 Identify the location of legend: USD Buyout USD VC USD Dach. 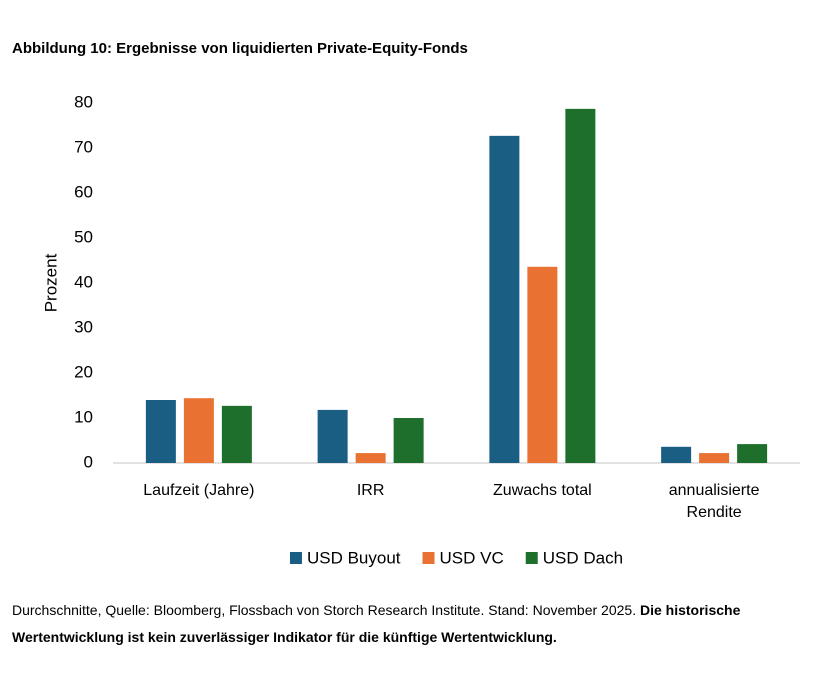
(456, 557).